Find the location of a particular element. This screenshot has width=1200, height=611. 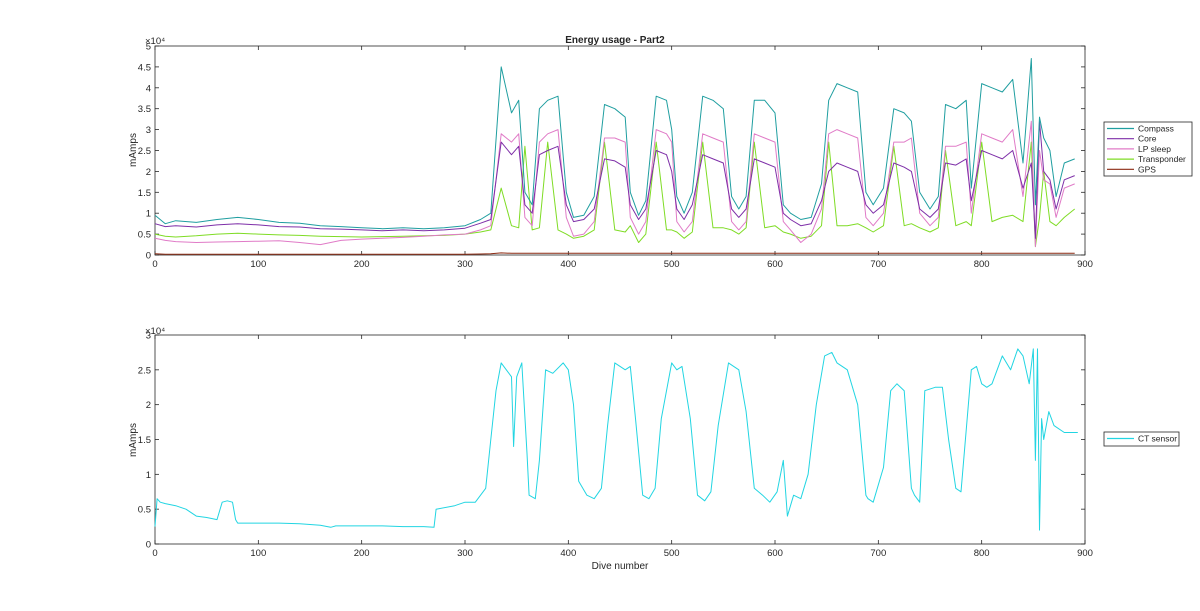

chart1-ytick-label: 5 is located at coordinates (148, 47).